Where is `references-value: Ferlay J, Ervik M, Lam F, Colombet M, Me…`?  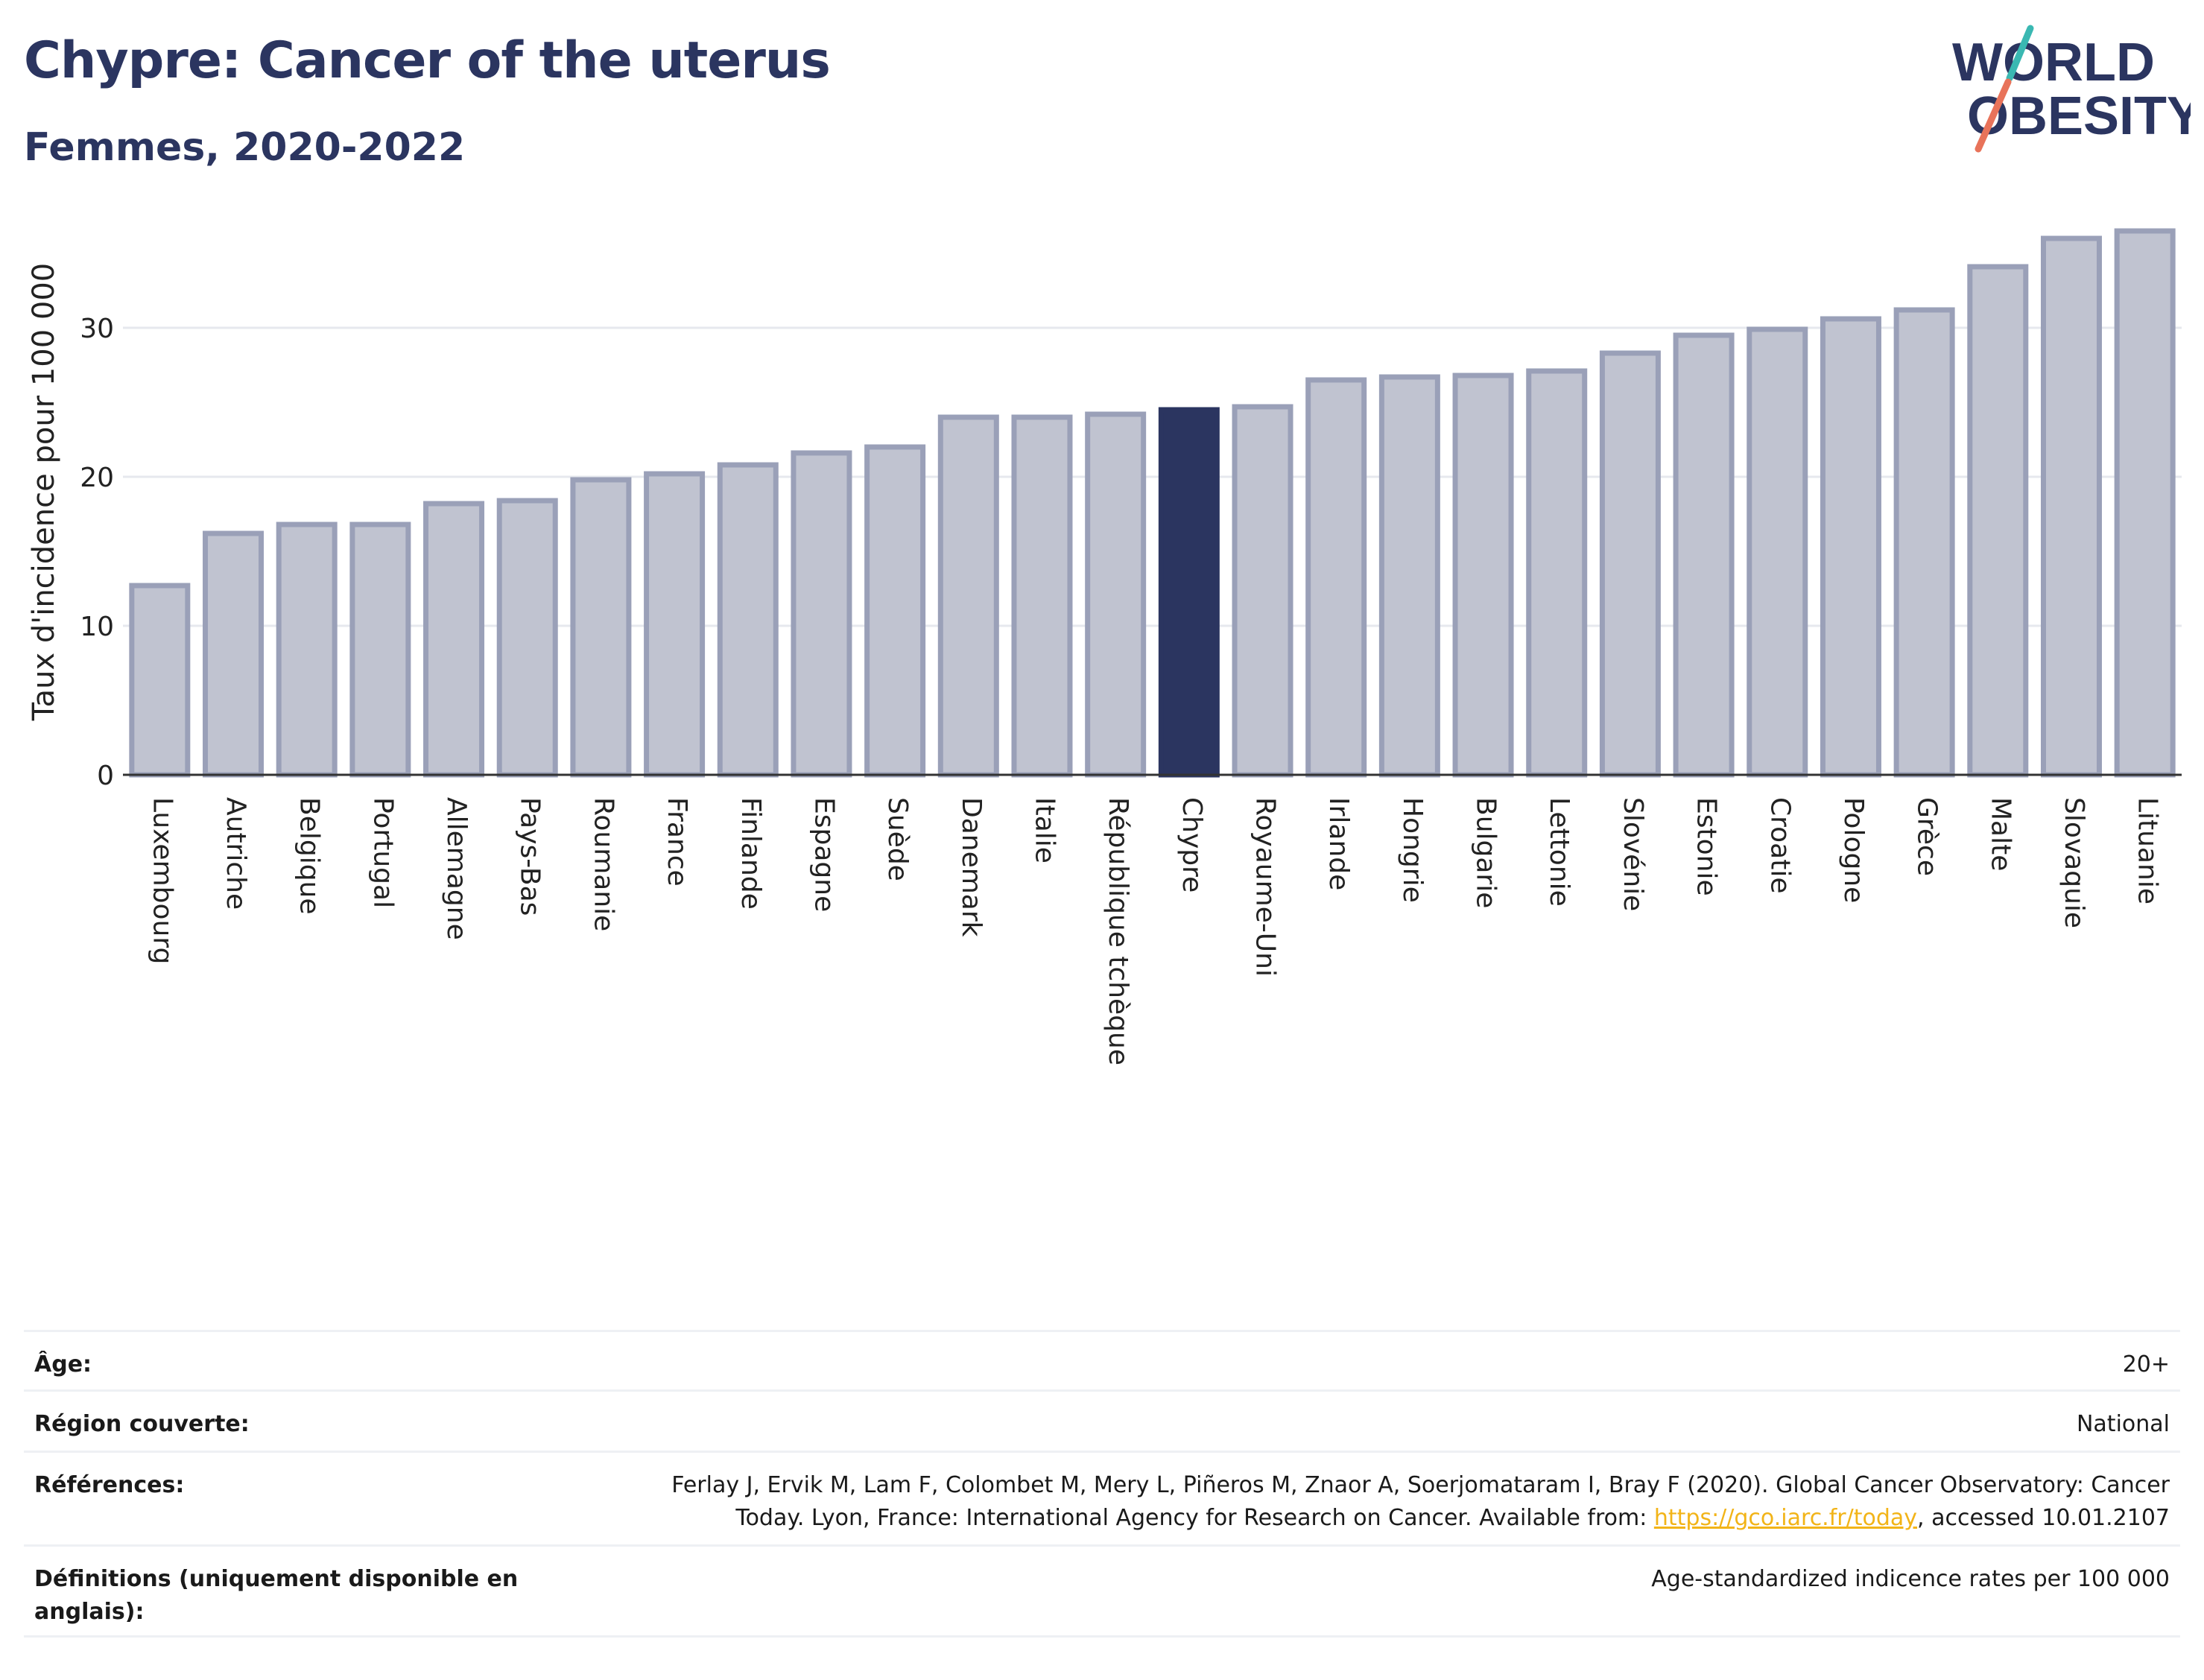 references-value: Ferlay J, Ervik M, Lam F, Colombet M, Me… is located at coordinates (1363, 1500).